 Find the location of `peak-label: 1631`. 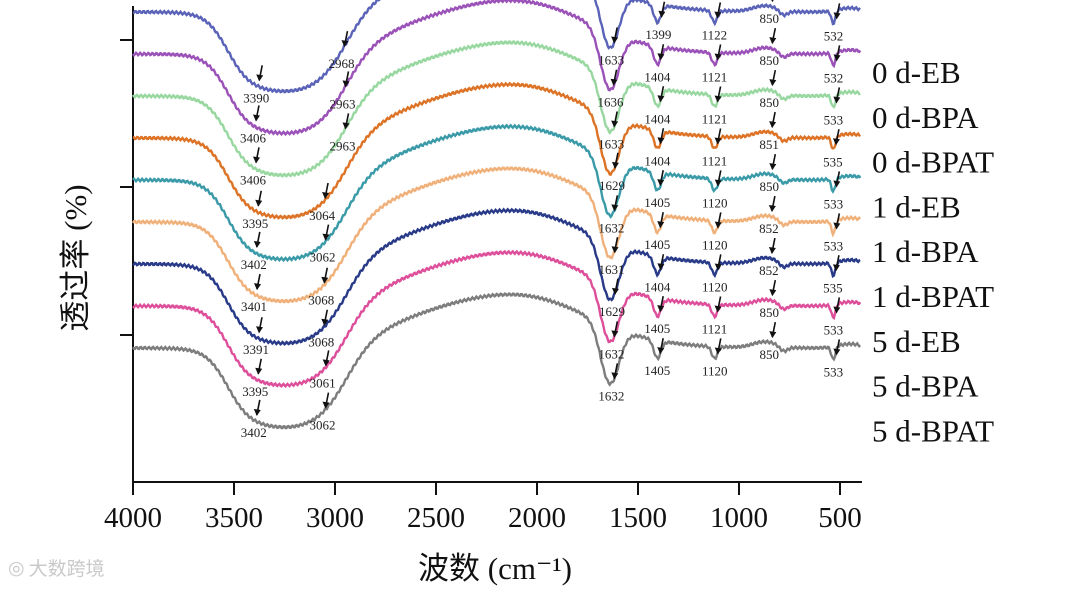

peak-label: 1631 is located at coordinates (612, 269).